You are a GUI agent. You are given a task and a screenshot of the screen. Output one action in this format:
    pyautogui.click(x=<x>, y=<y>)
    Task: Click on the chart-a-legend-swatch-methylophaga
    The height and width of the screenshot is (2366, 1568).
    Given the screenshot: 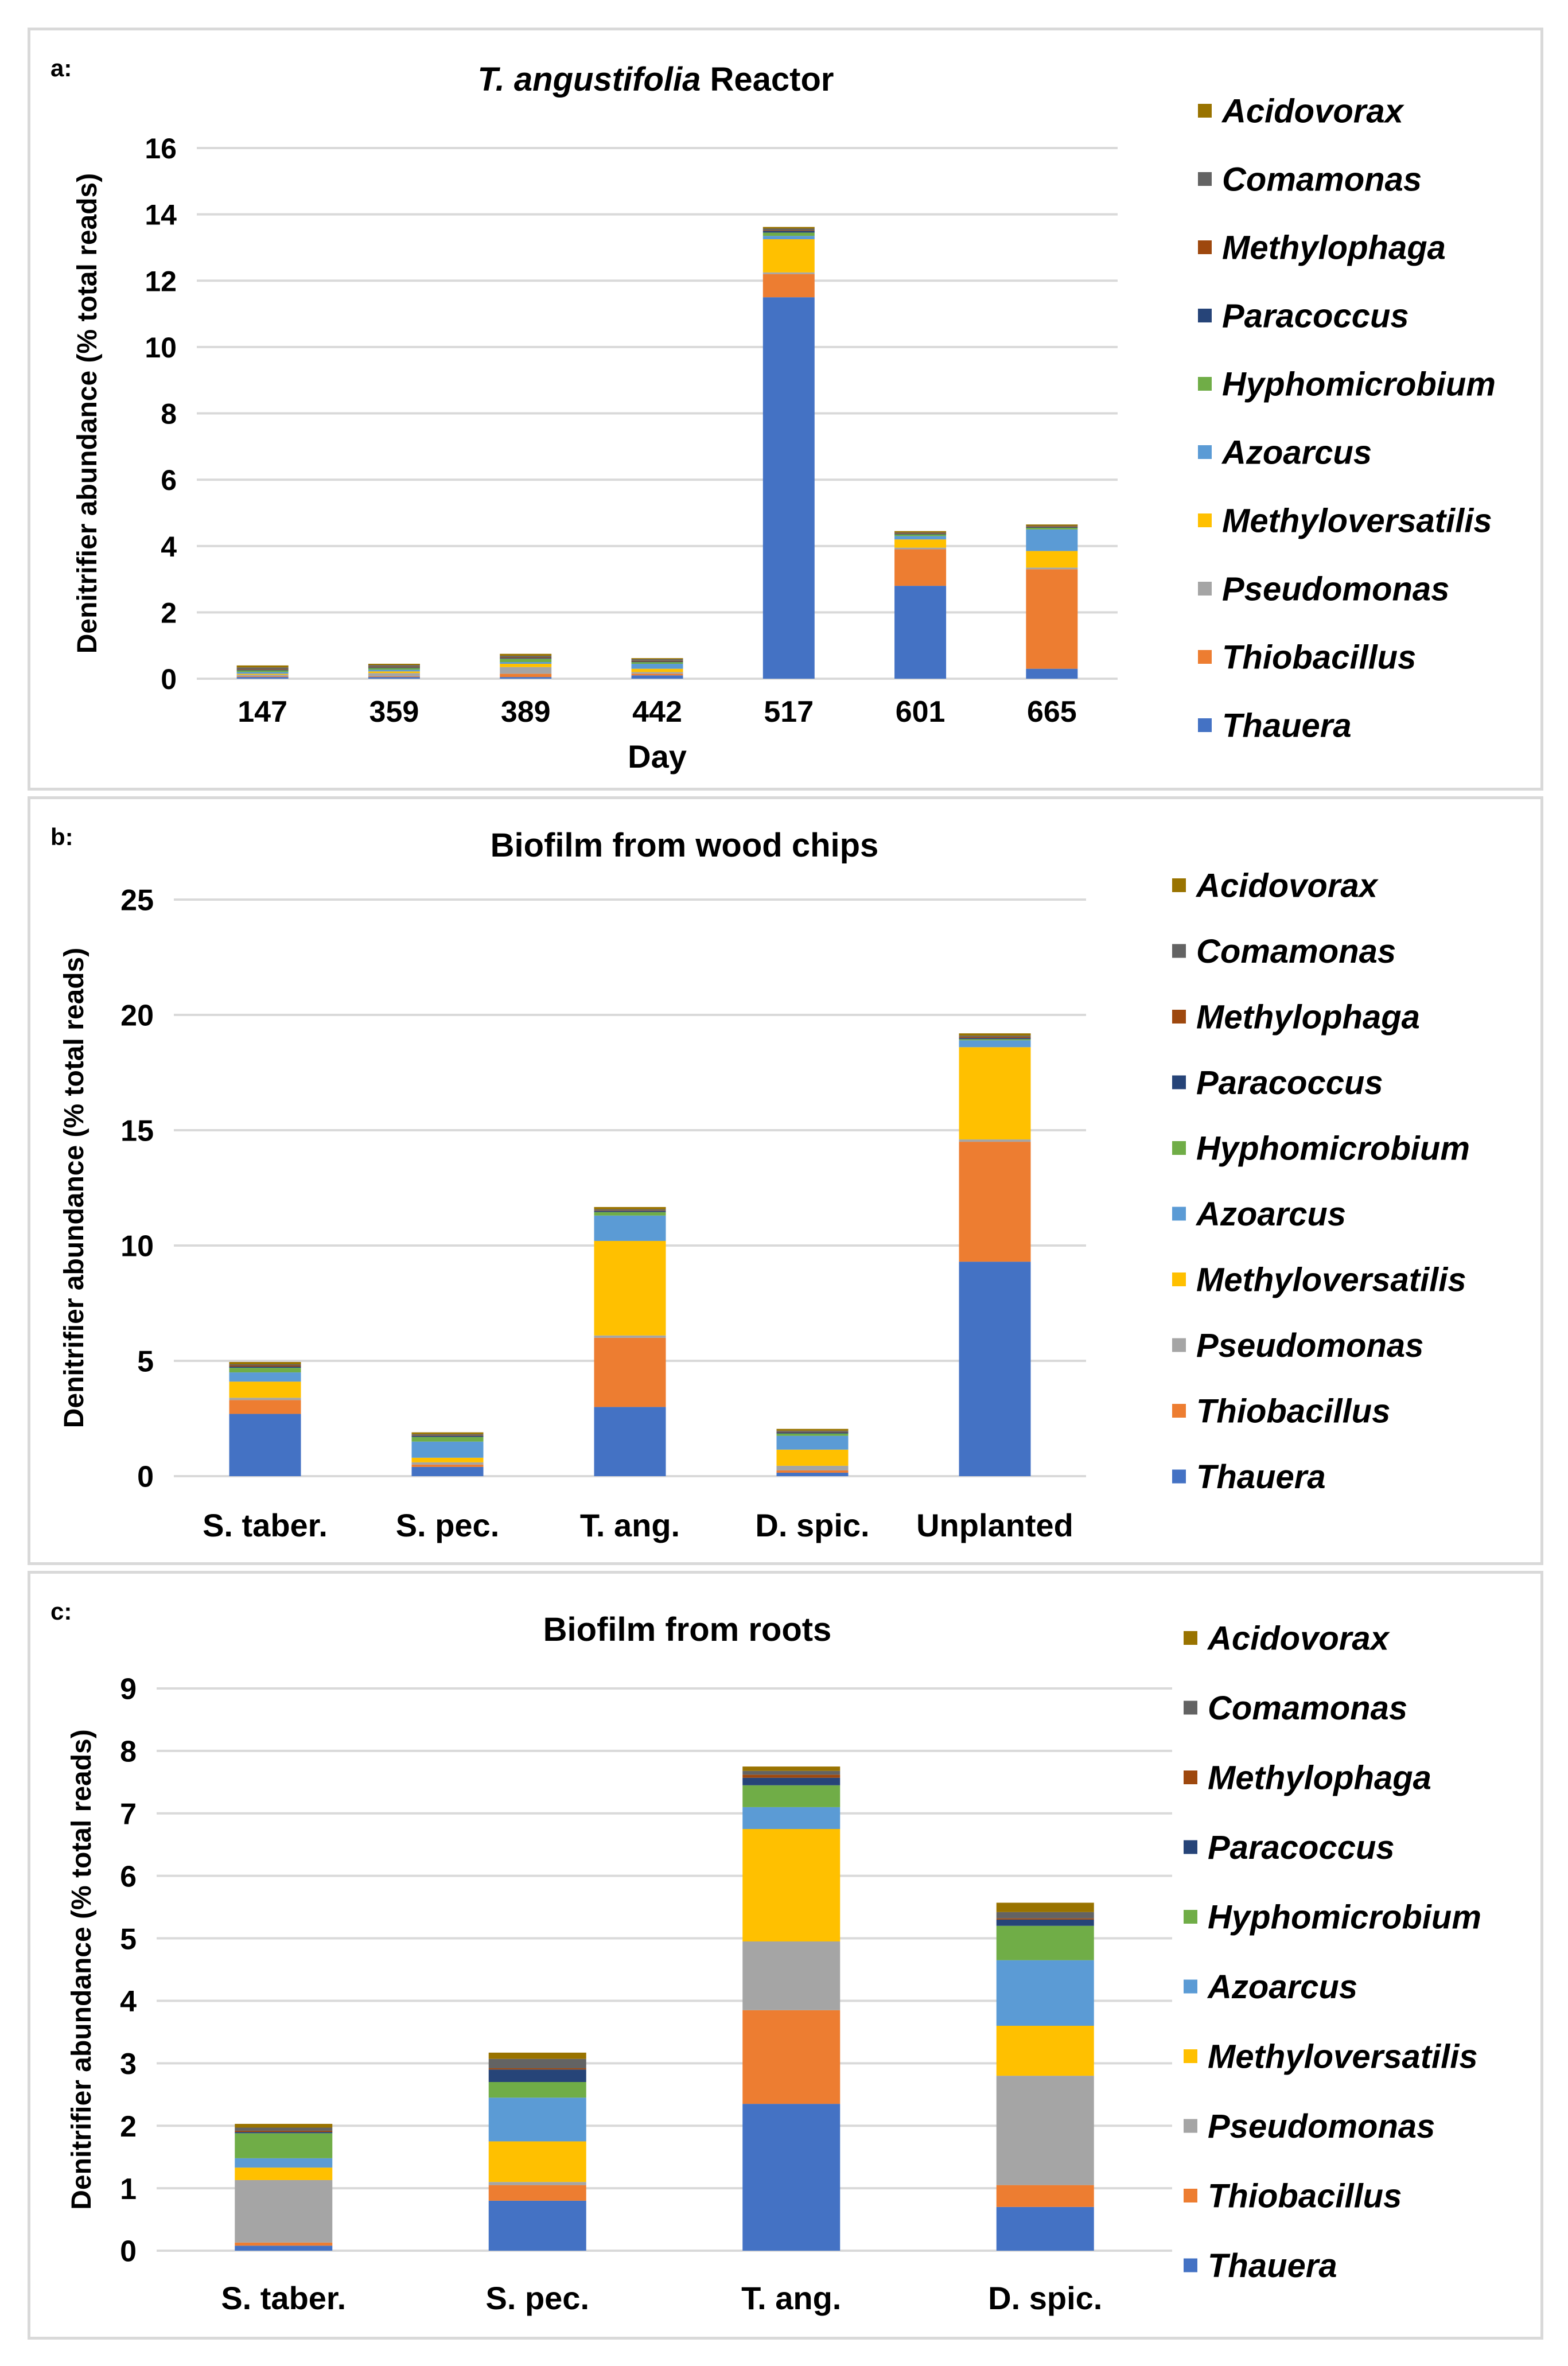 What is the action you would take?
    pyautogui.click(x=1205, y=247)
    